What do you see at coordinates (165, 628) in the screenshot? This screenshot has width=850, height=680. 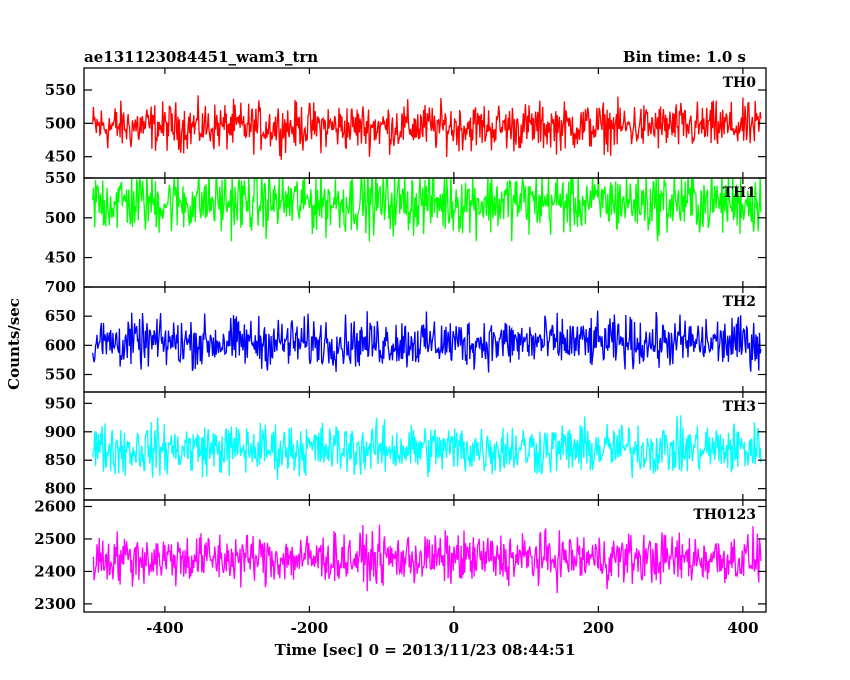 I see `x-tick-label: -400` at bounding box center [165, 628].